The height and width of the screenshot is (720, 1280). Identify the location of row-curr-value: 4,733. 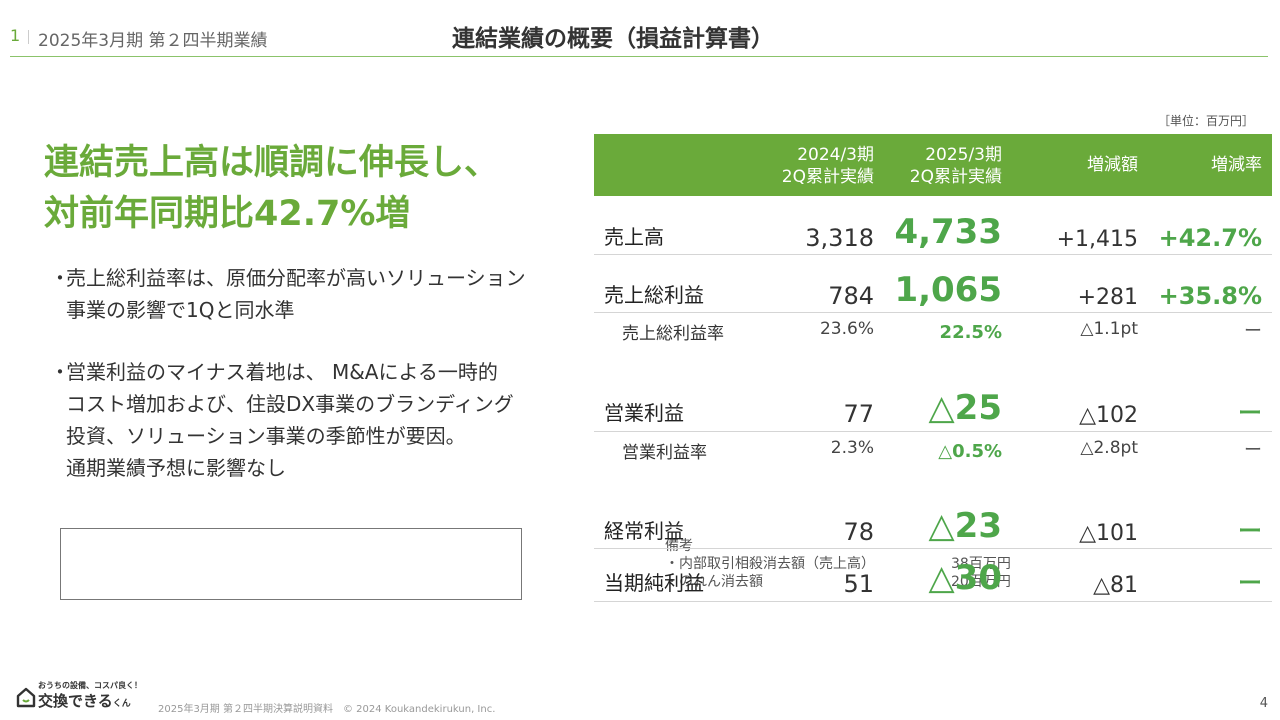
(948, 232).